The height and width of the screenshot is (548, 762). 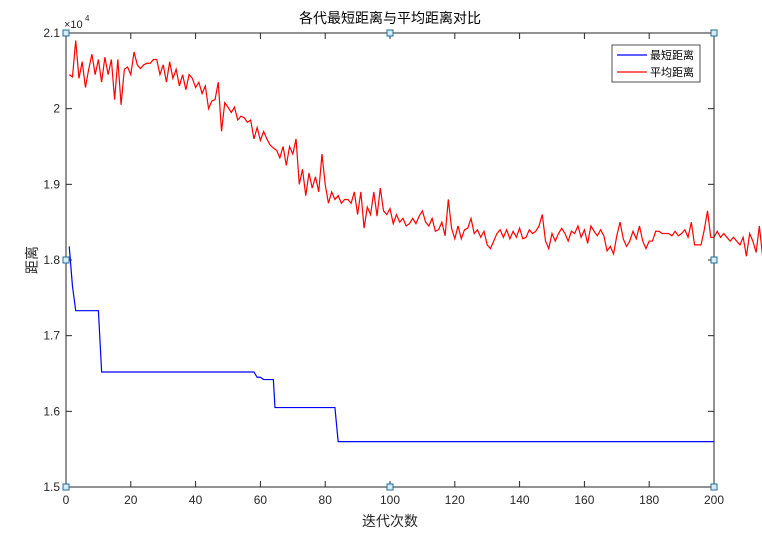 I want to click on y-tick-label: 1.7, so click(x=51, y=336).